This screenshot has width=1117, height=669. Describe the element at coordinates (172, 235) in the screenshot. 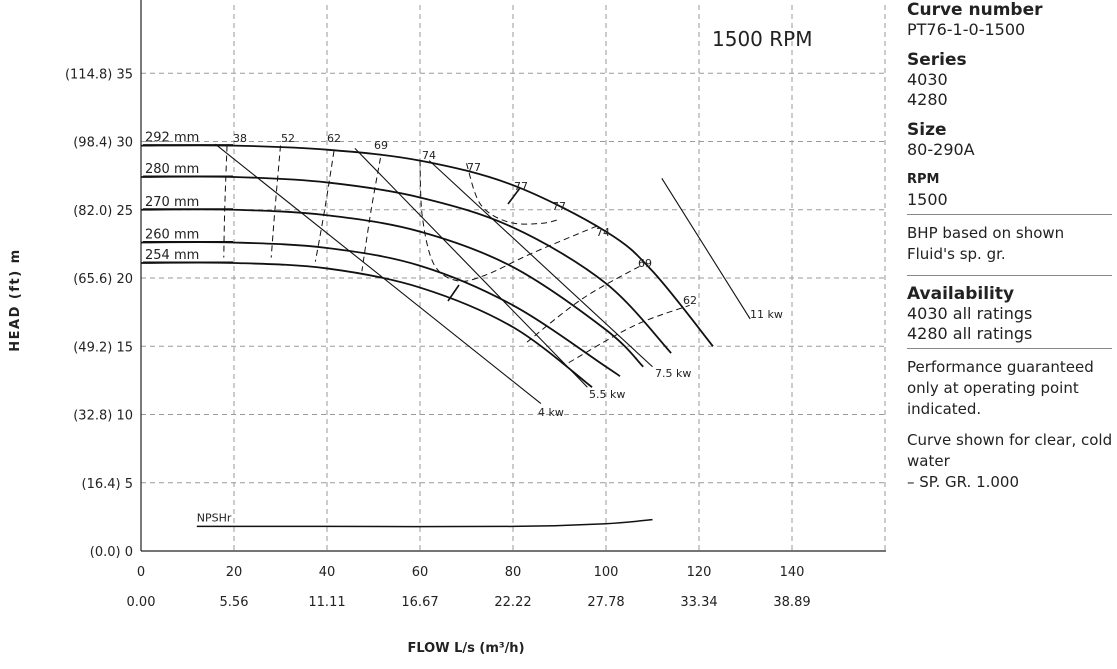

I see `curve-label: 260 mm` at that location.